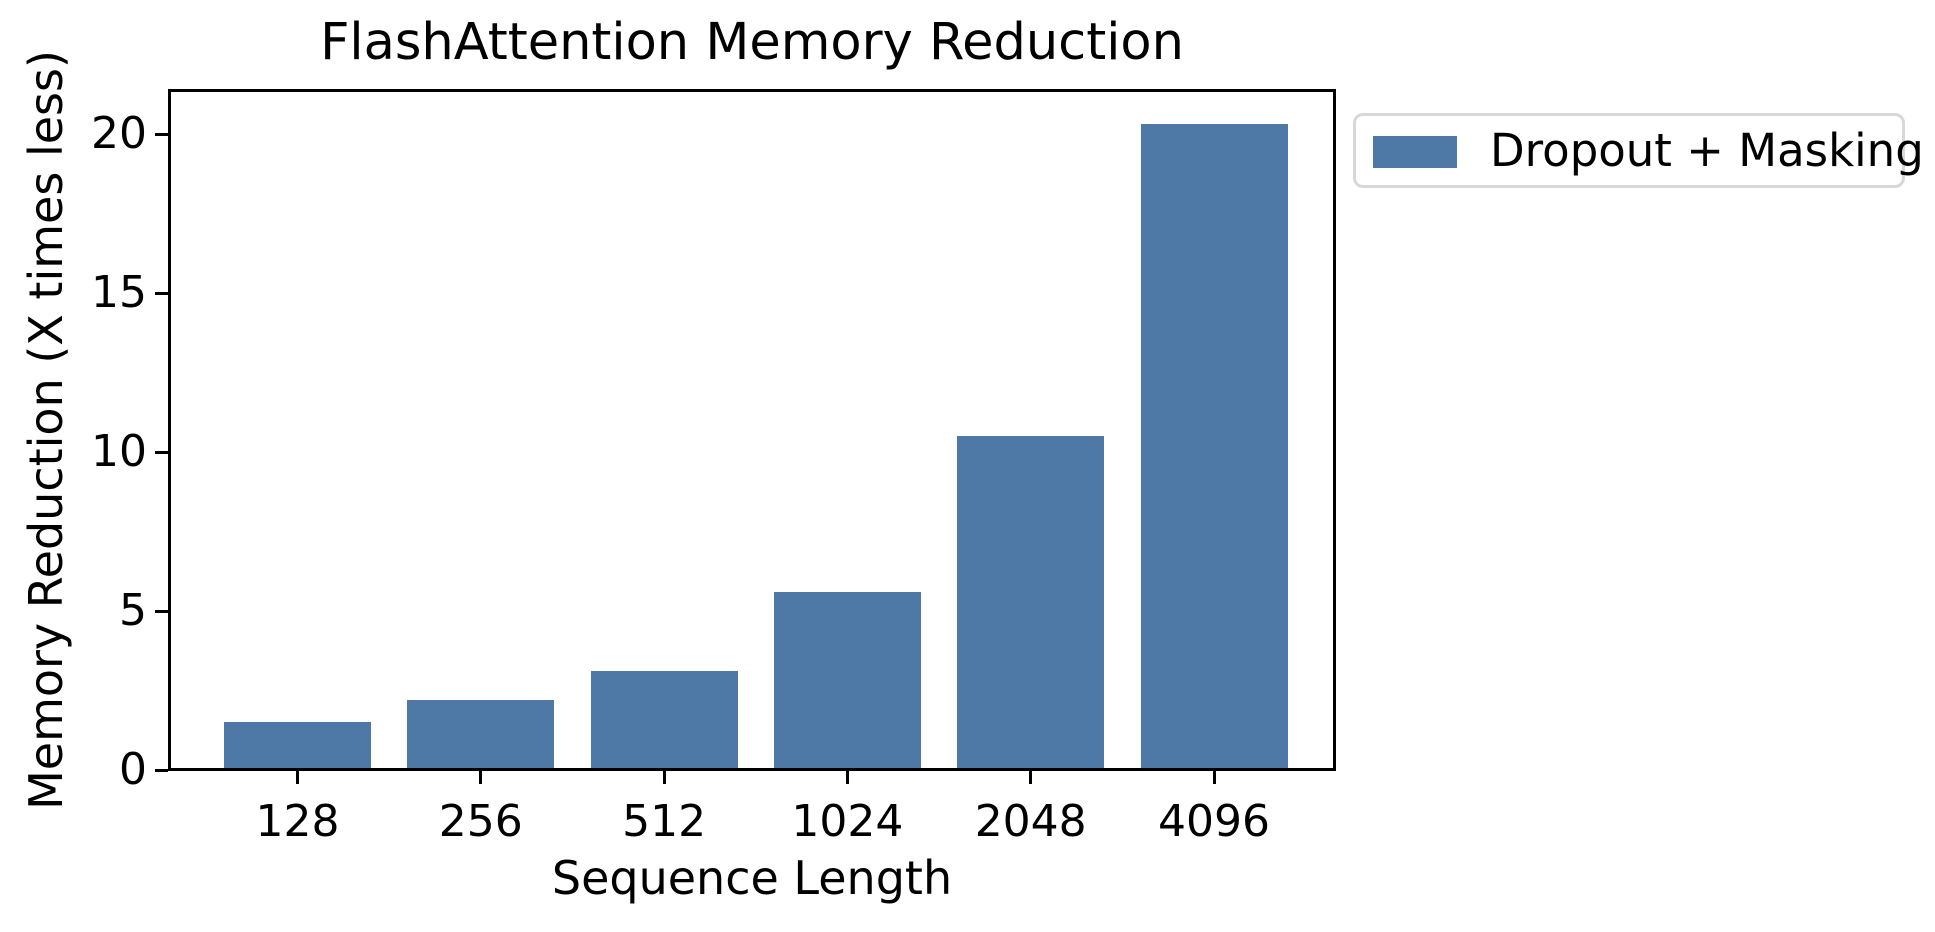  I want to click on y-tick-label-5: 5, so click(133, 610).